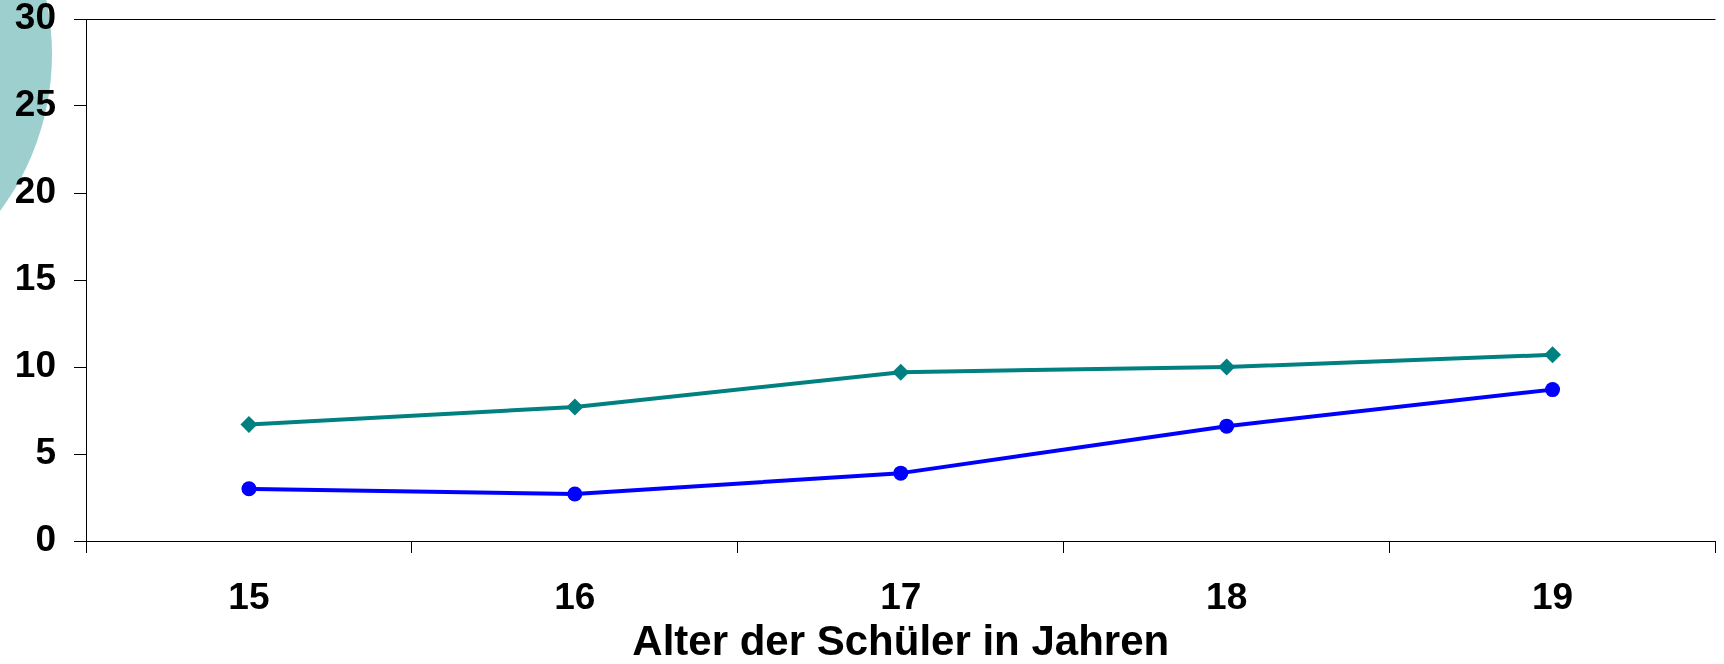  What do you see at coordinates (901, 640) in the screenshot?
I see `x-axis-title: Alter der Schüler in Jahren` at bounding box center [901, 640].